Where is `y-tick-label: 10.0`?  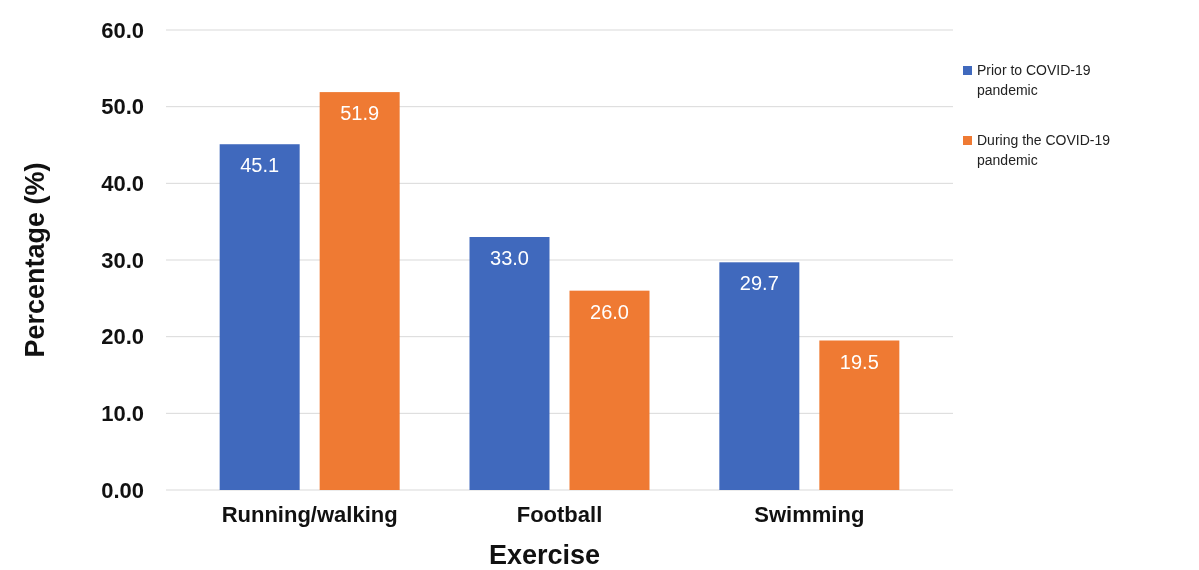 y-tick-label: 10.0 is located at coordinates (122, 414).